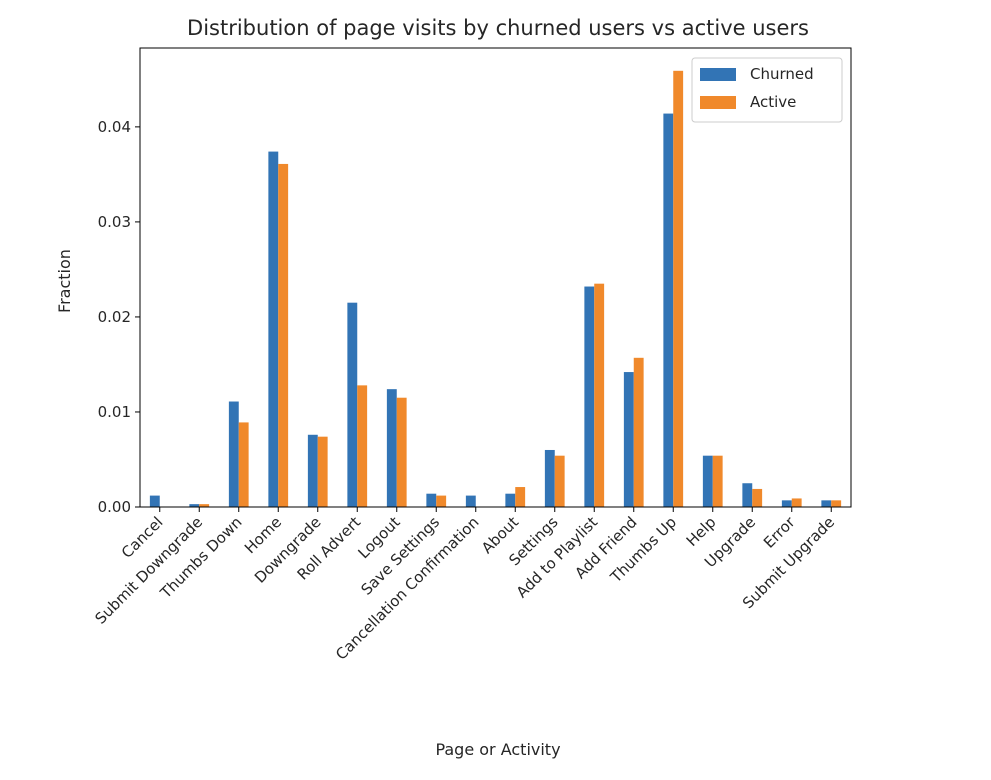 This screenshot has width=991, height=780. What do you see at coordinates (718, 74) in the screenshot?
I see `legend-swatch-churned` at bounding box center [718, 74].